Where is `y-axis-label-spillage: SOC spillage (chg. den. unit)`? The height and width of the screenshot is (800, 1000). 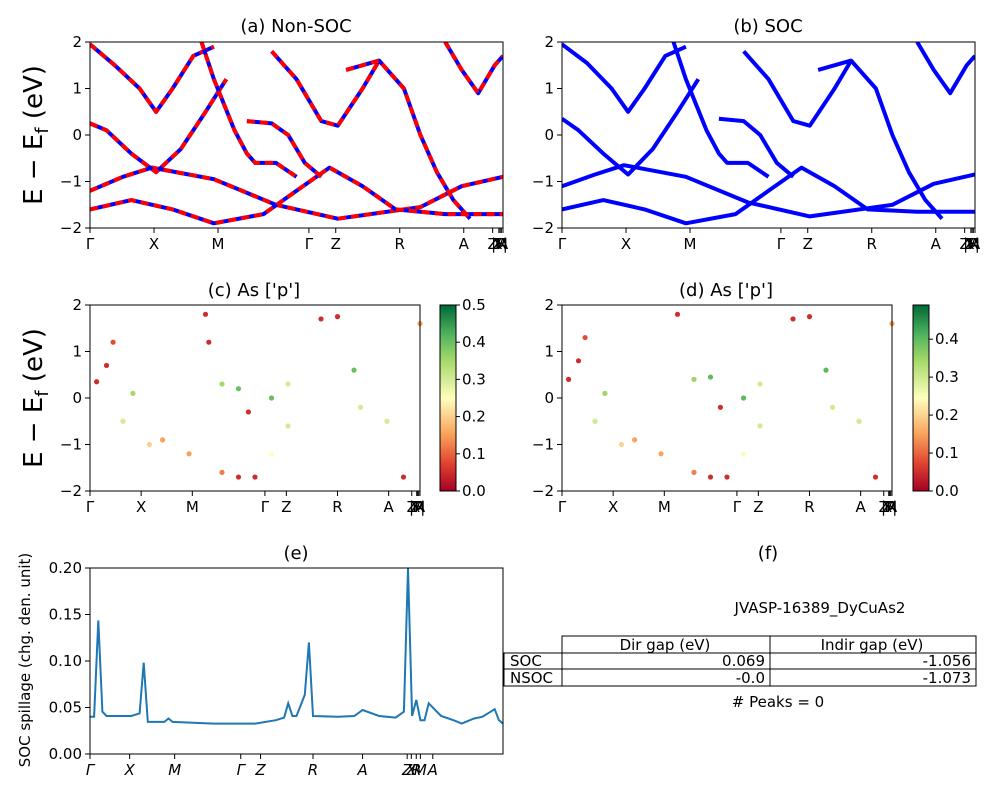
y-axis-label-spillage: SOC spillage (chg. den. unit) is located at coordinates (25, 660).